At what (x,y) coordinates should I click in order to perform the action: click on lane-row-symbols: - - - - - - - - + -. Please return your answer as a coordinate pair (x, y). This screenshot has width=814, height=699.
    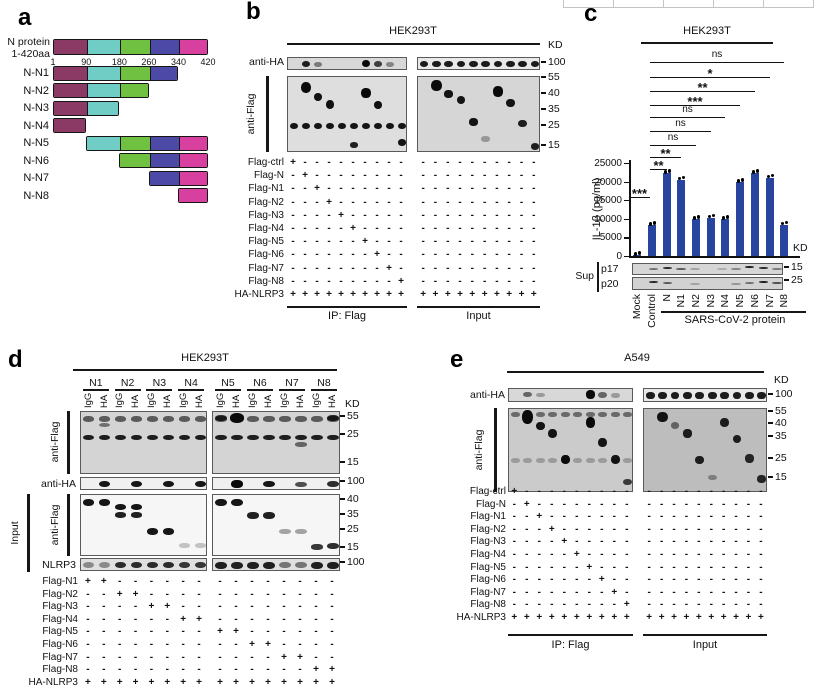
    Looking at the image, I should click on (570, 592).